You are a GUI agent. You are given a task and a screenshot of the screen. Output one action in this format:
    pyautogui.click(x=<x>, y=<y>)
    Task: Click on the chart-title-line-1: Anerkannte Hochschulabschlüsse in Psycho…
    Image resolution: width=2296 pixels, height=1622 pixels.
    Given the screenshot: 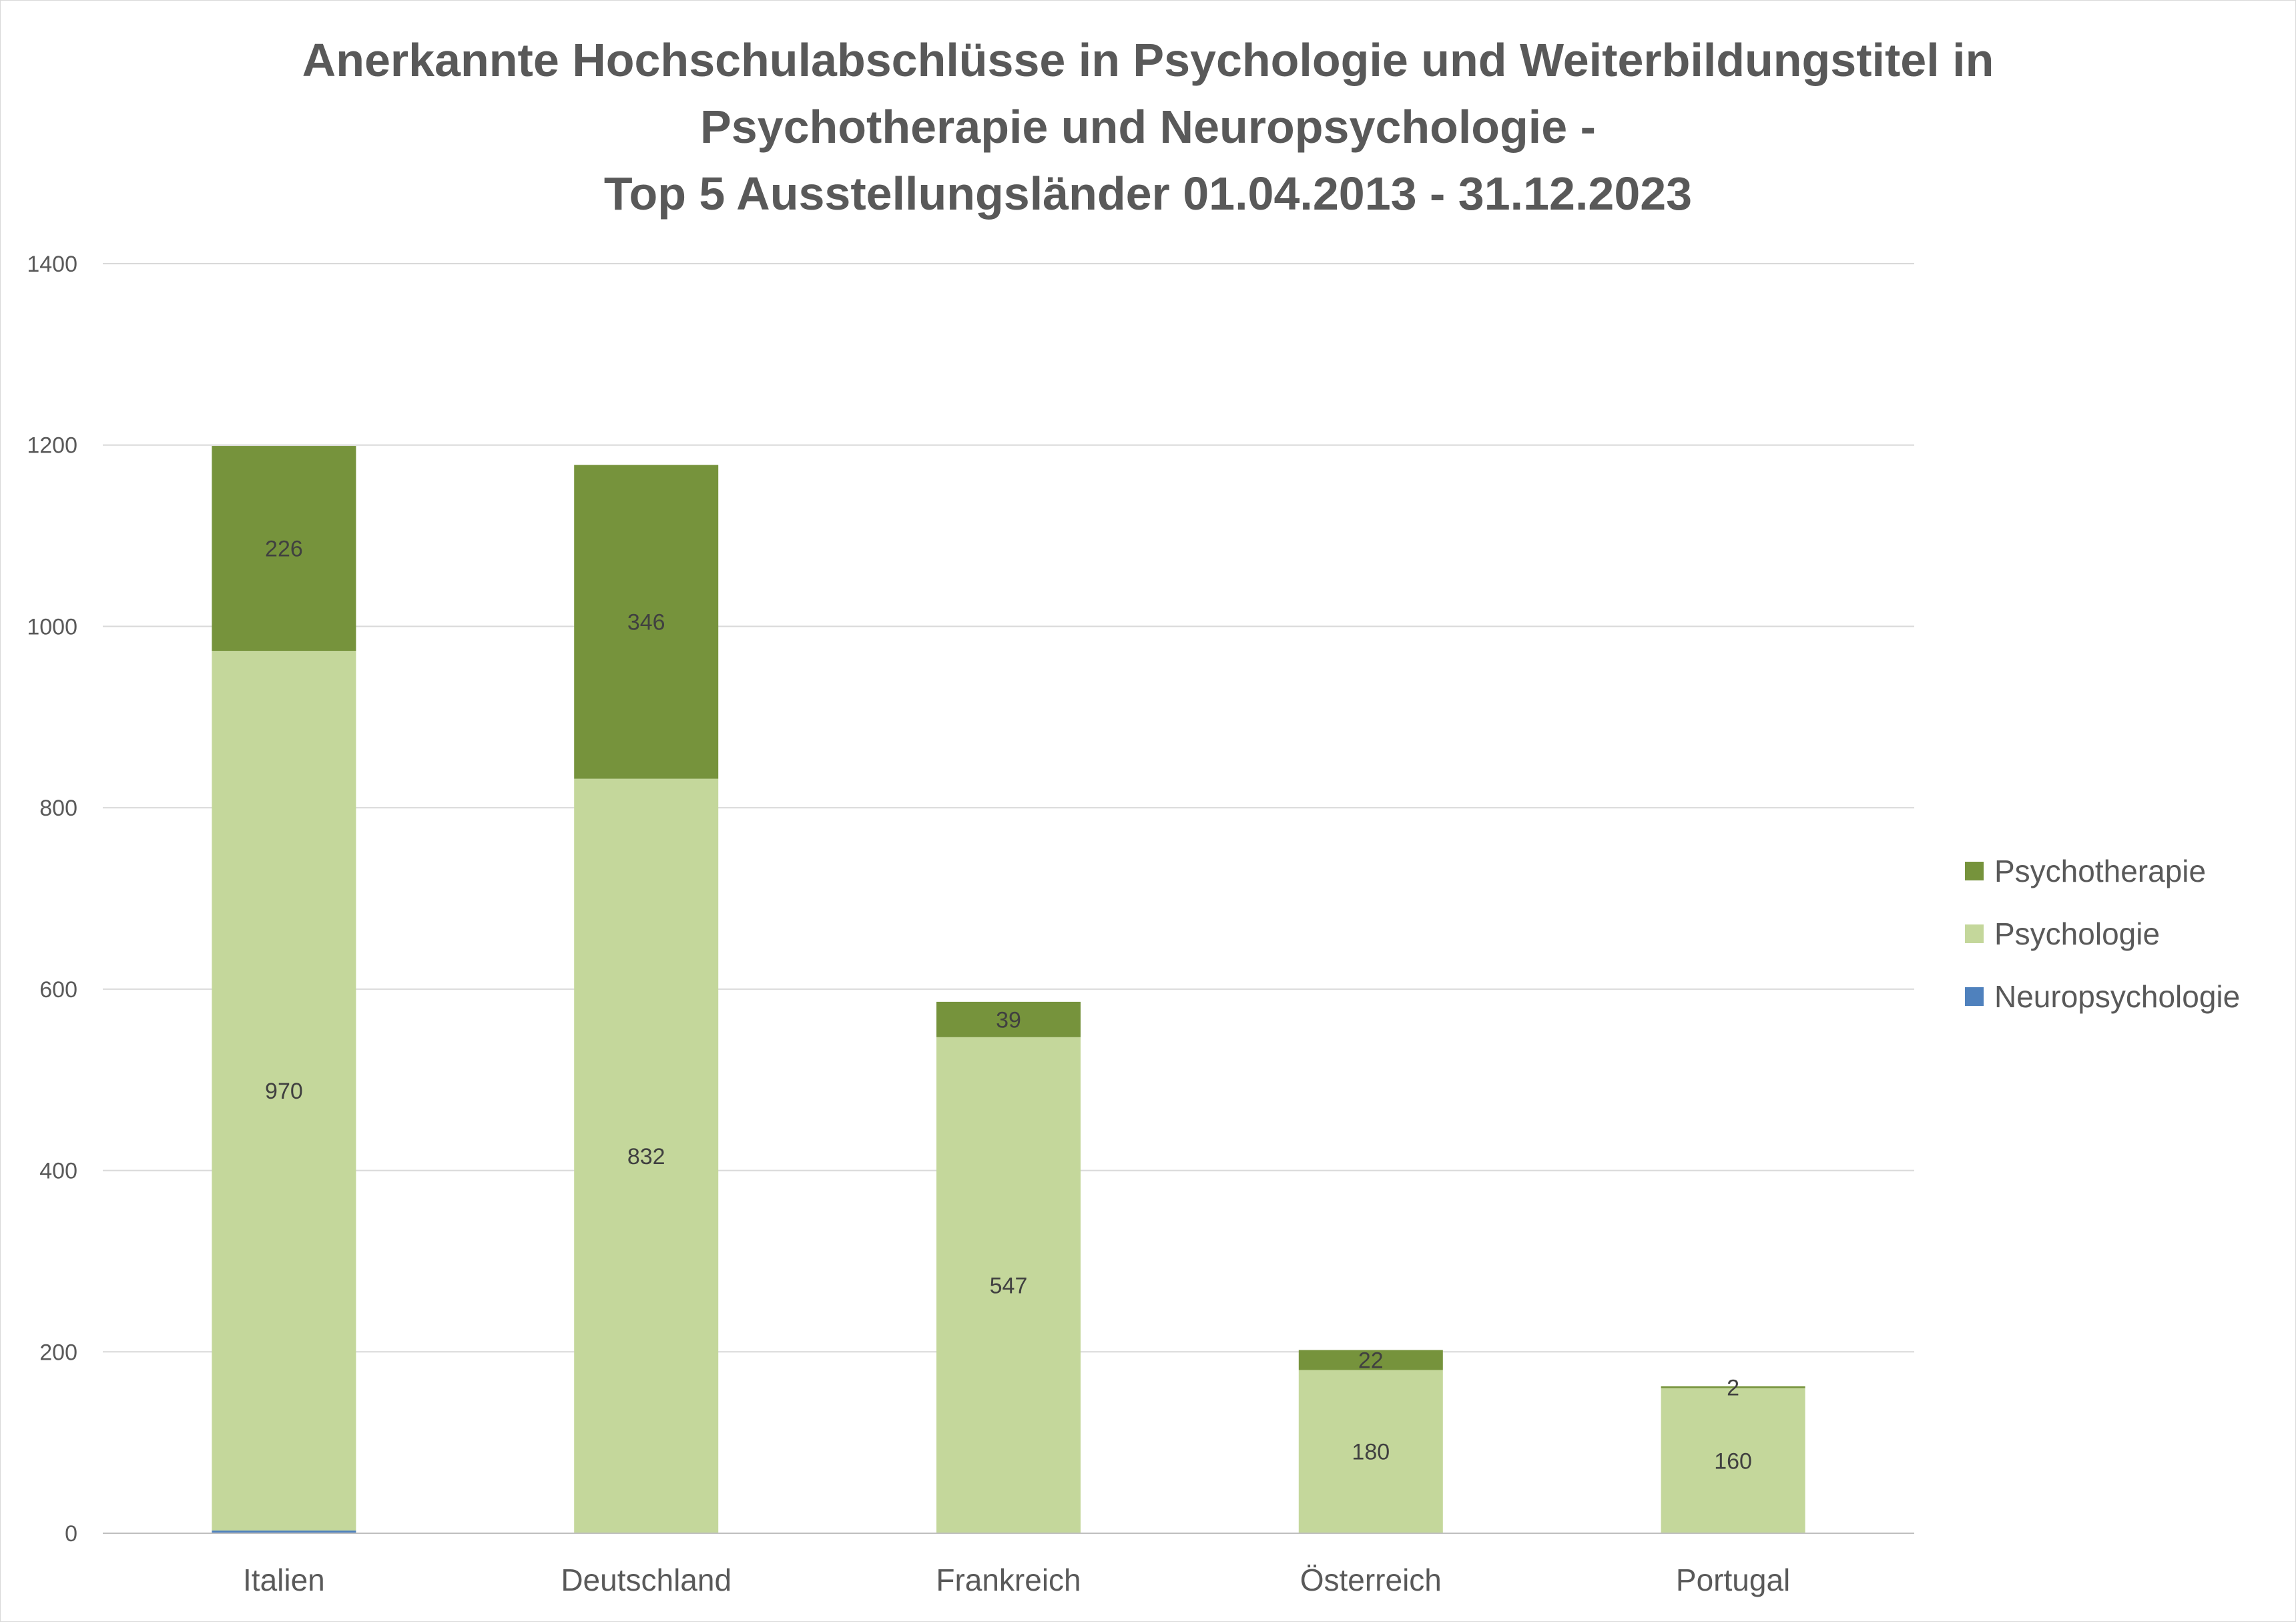 What is the action you would take?
    pyautogui.click(x=1148, y=60)
    